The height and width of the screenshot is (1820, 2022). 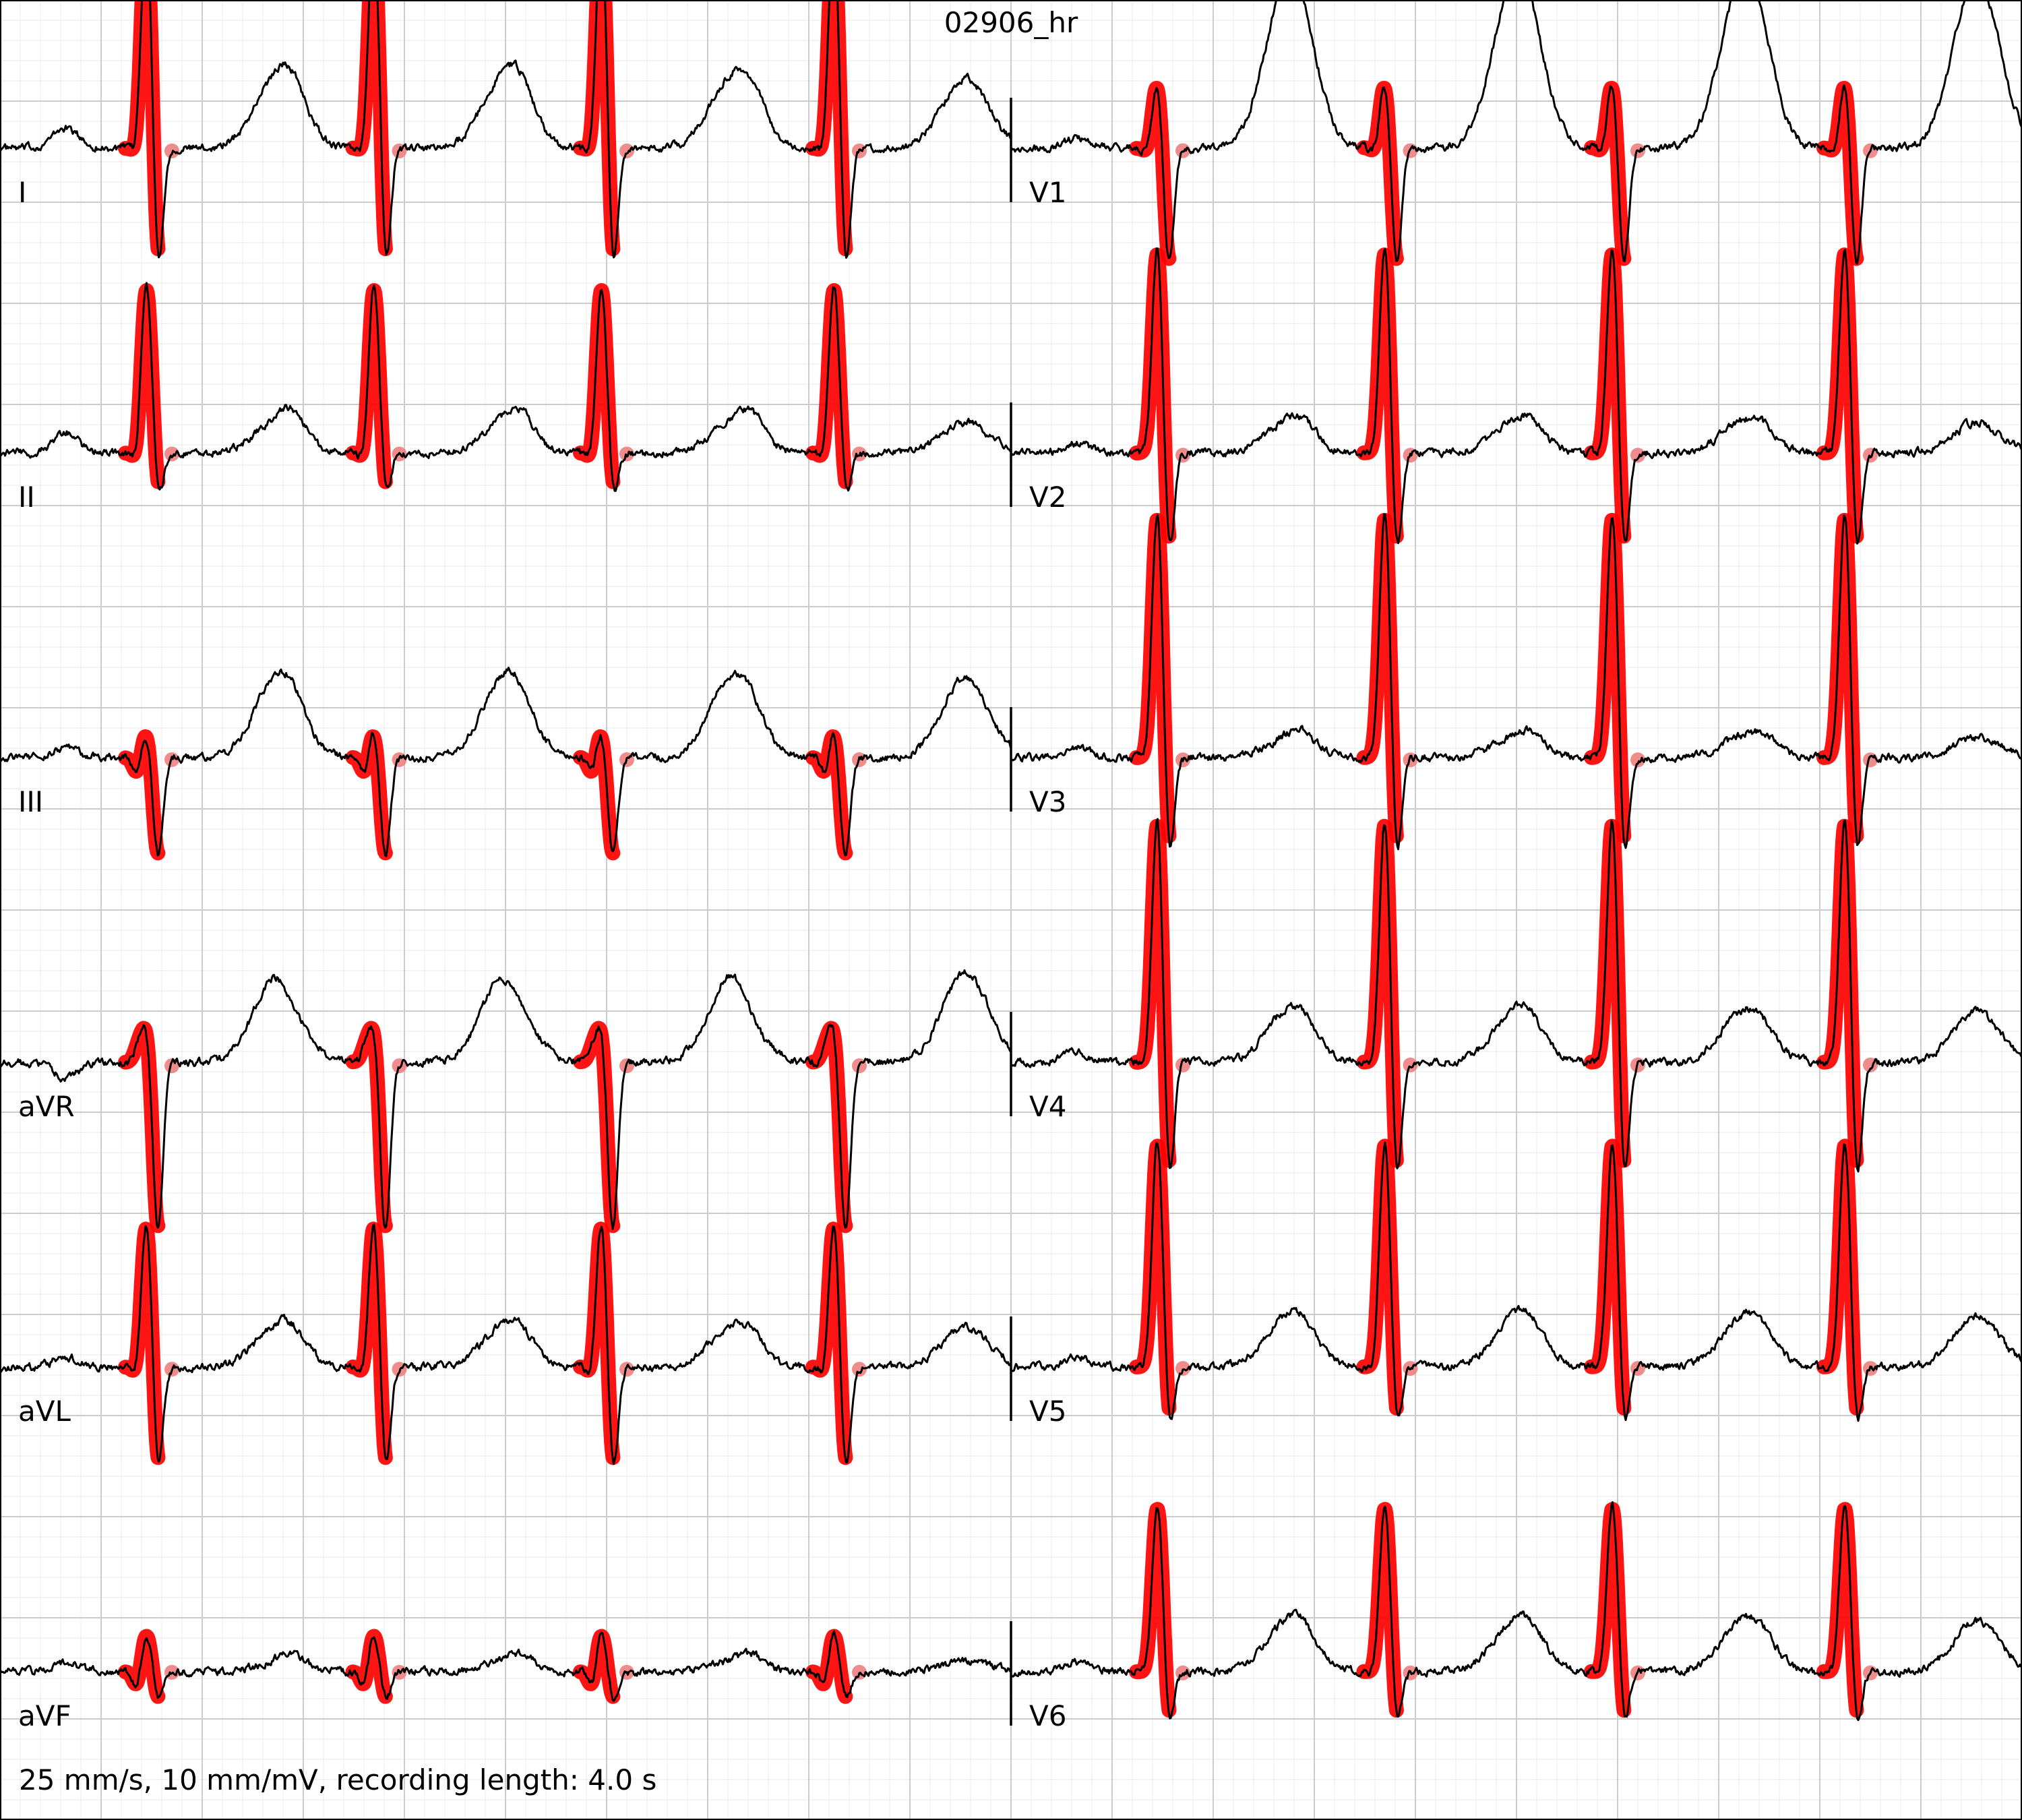 What do you see at coordinates (44, 1411) in the screenshot?
I see `lead-label-aVL: aVL` at bounding box center [44, 1411].